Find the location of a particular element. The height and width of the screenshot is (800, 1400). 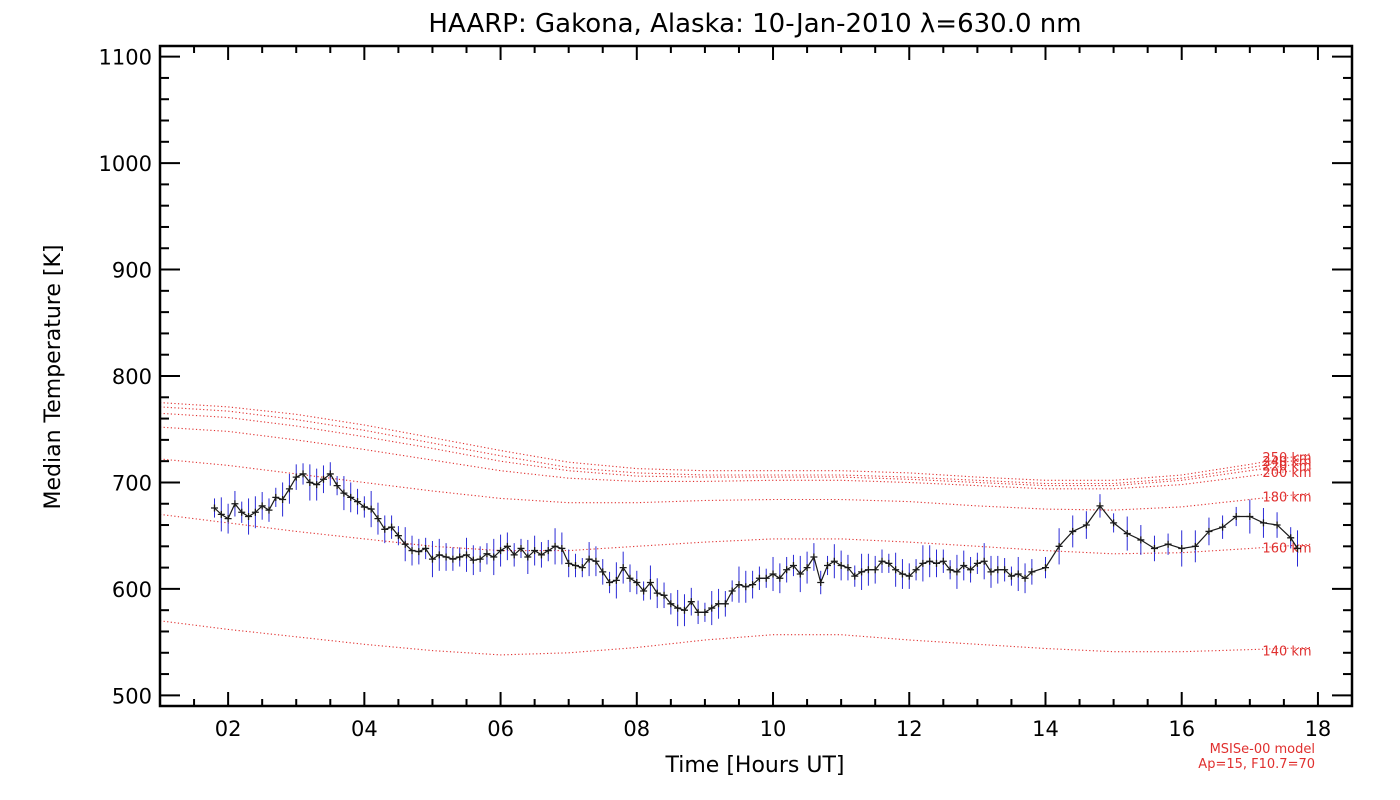

model-curve-label: 240 km is located at coordinates (1286, 462).